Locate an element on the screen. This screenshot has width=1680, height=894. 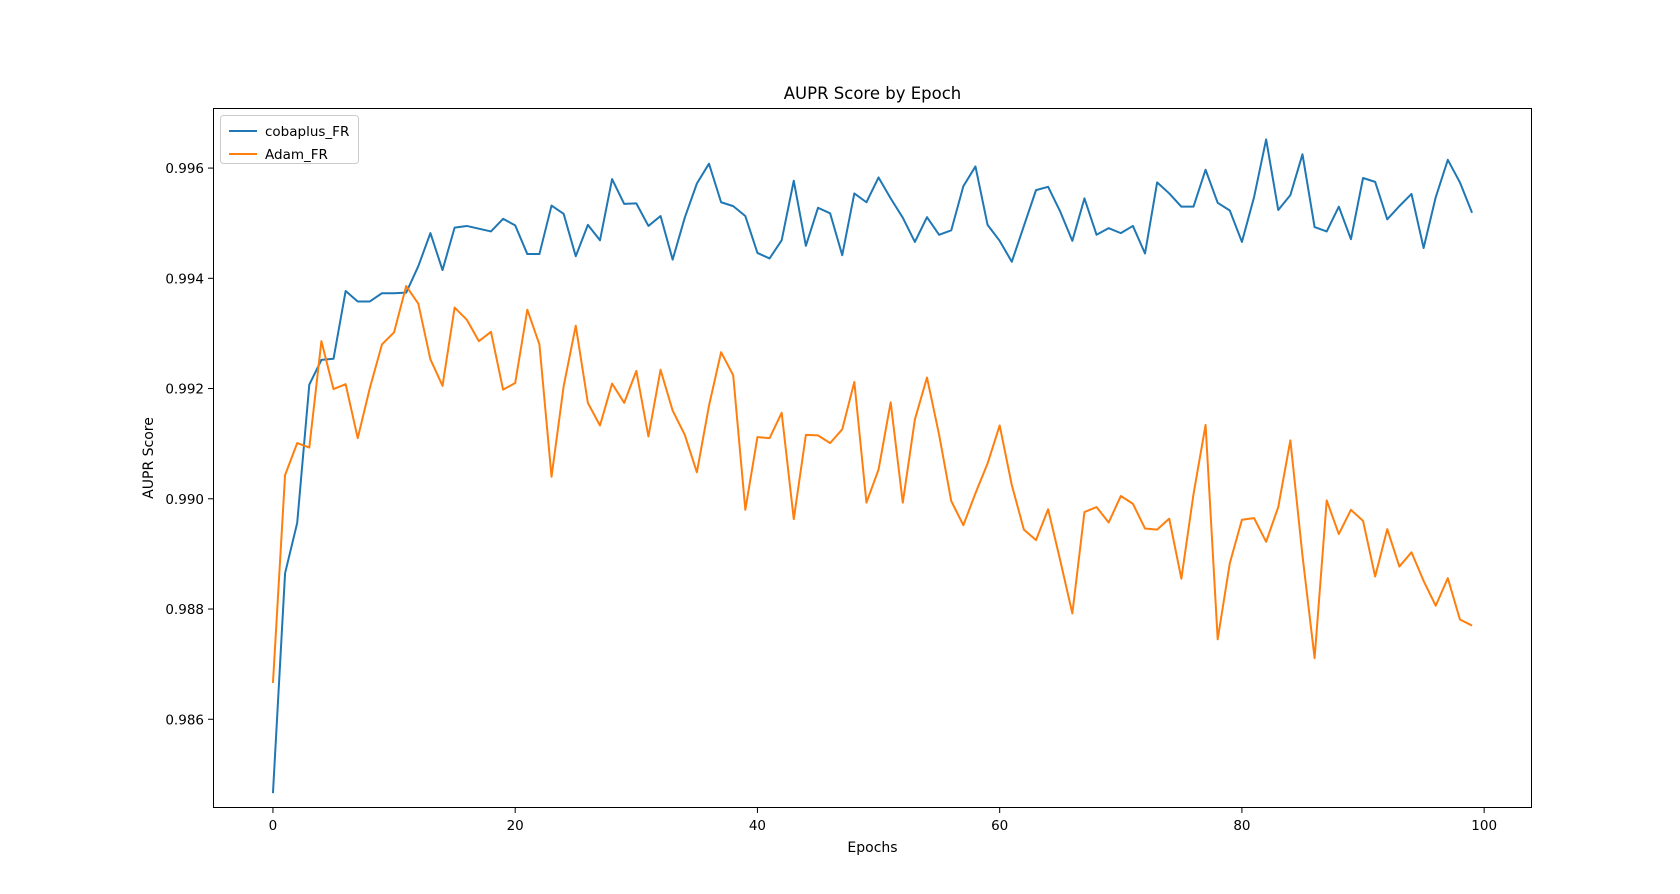
y-tick-label: 0.990 is located at coordinates (184, 500).